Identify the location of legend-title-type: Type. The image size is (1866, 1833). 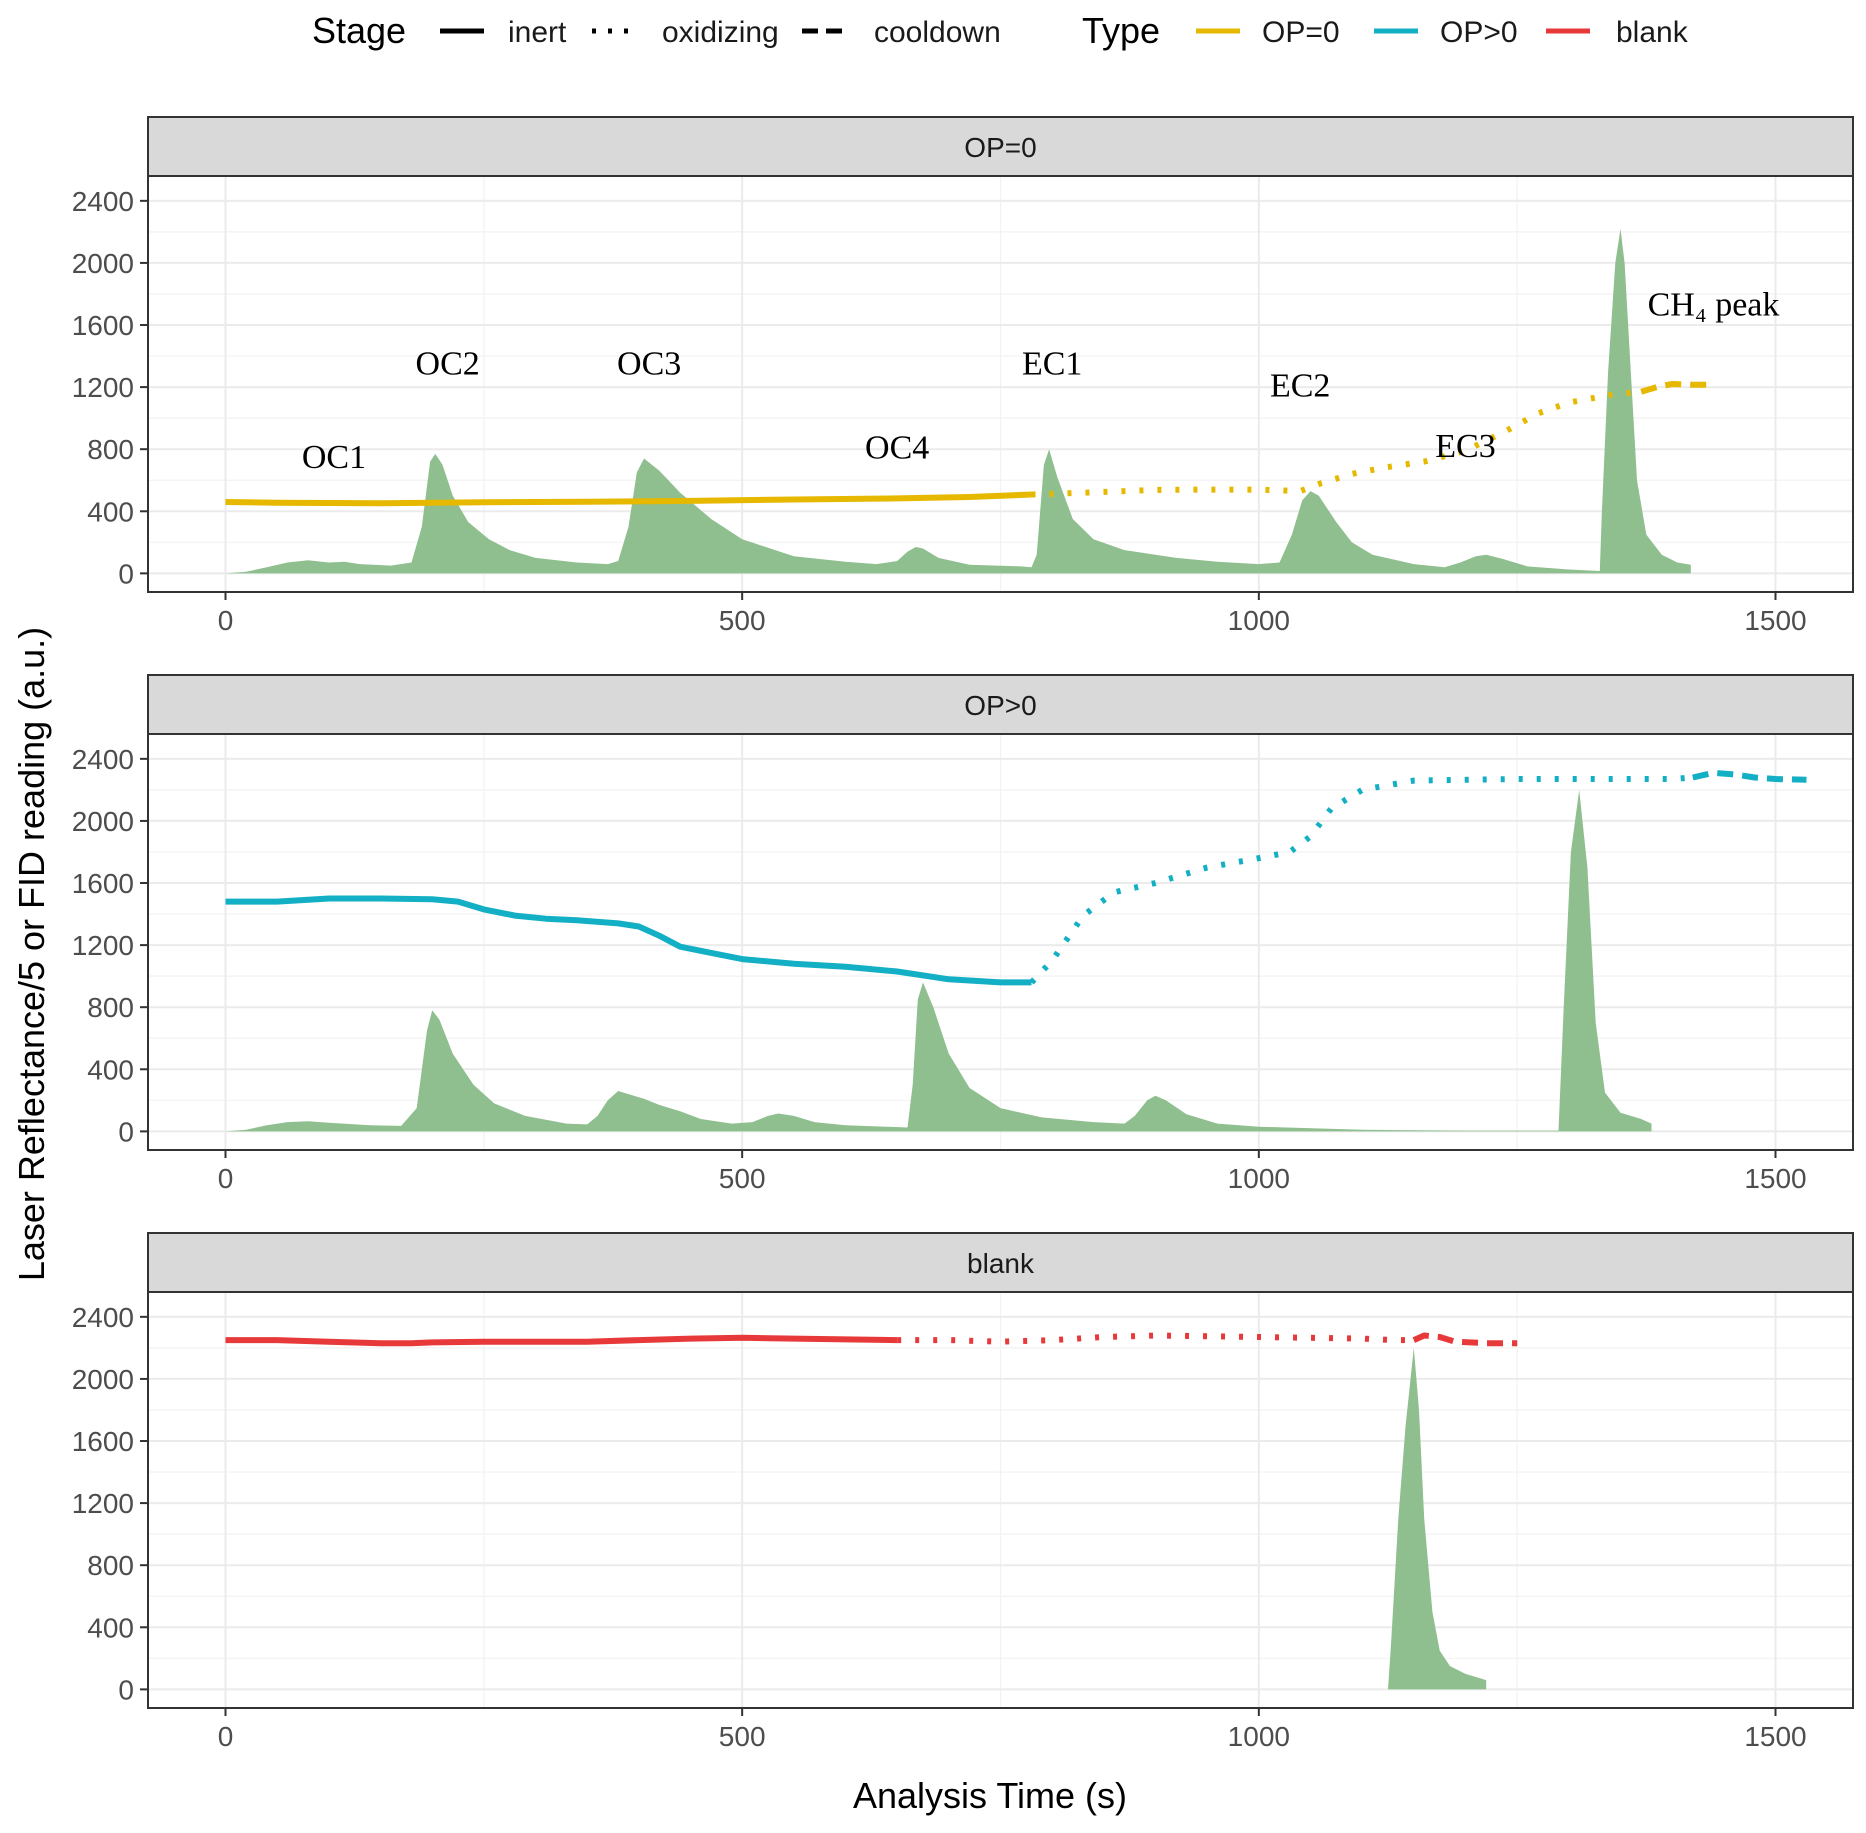
(1121, 30).